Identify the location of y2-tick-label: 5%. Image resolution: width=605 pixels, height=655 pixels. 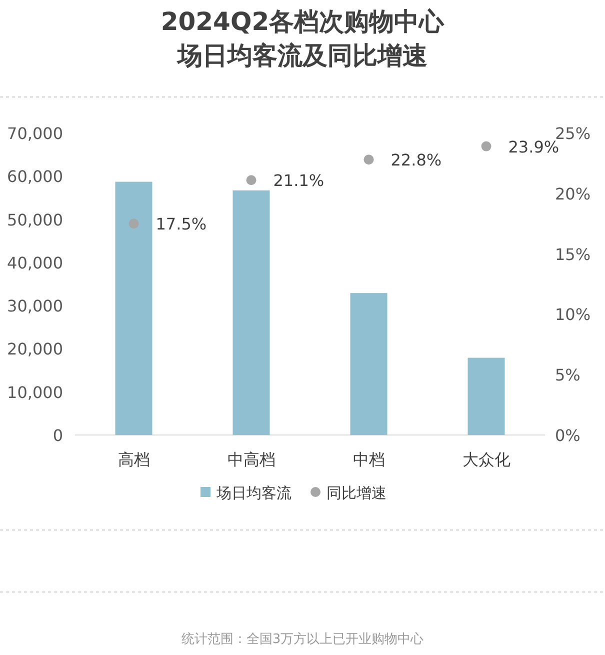
(567, 375).